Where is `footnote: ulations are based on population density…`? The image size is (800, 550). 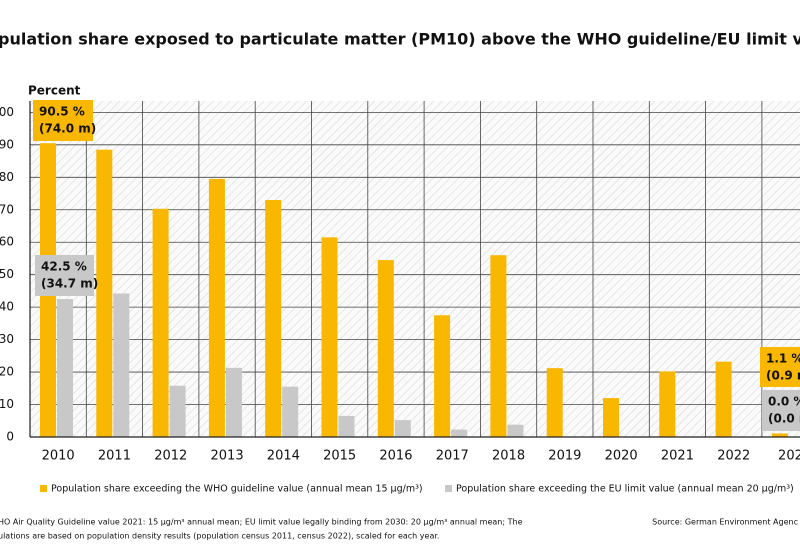
footnote: ulations are based on population density… is located at coordinates (219, 536).